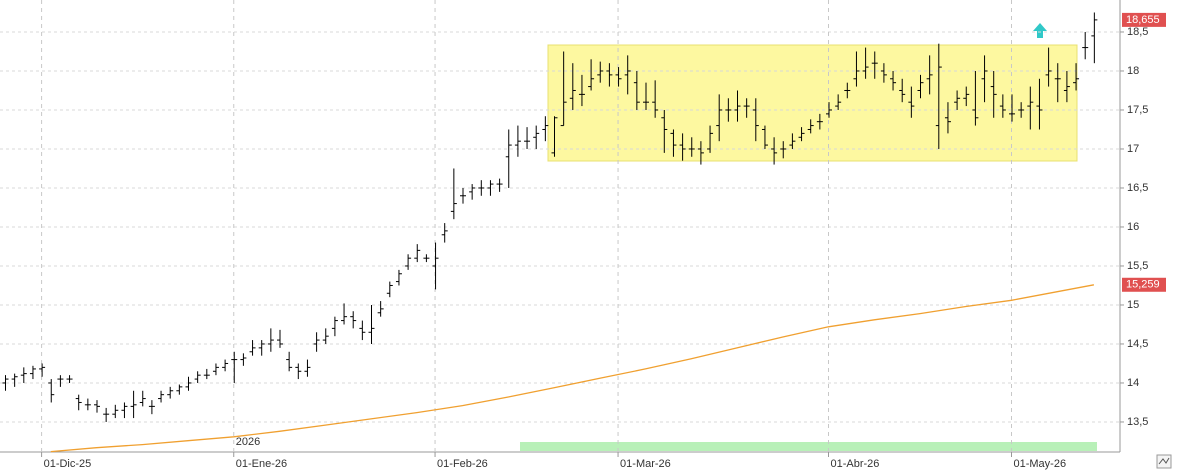 The image size is (1177, 472). I want to click on y-tick-label: 17, so click(1133, 149).